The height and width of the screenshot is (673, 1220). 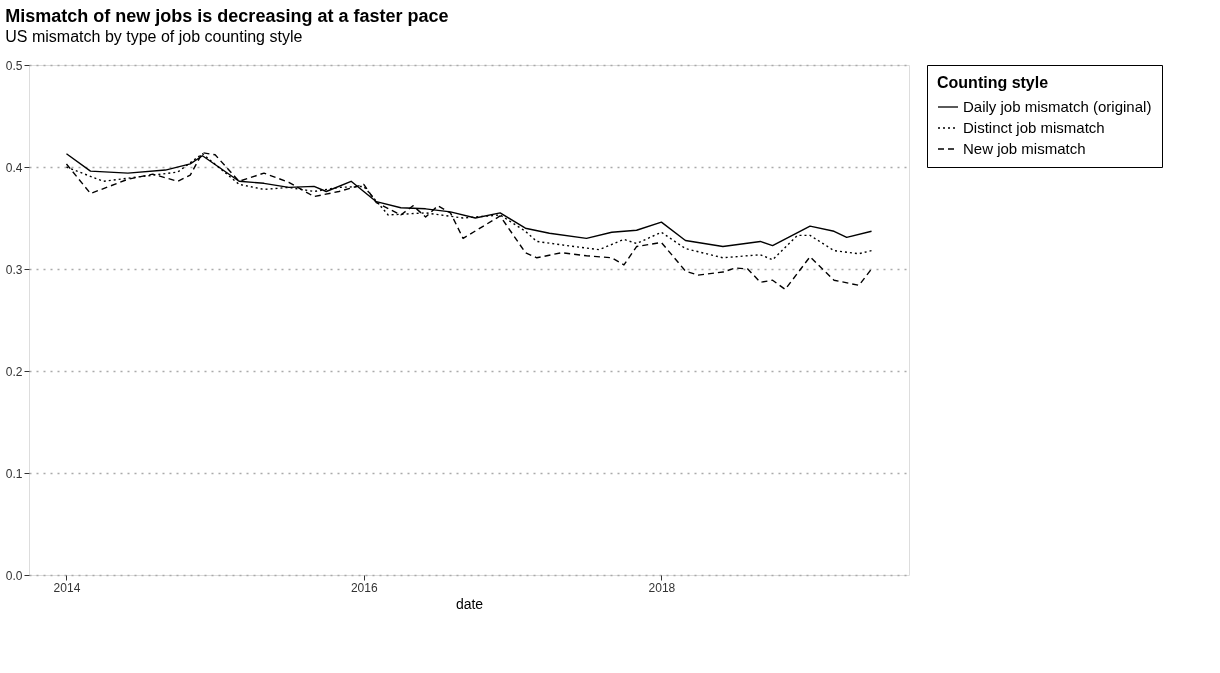 I want to click on legend-title: Counting style, so click(x=993, y=82).